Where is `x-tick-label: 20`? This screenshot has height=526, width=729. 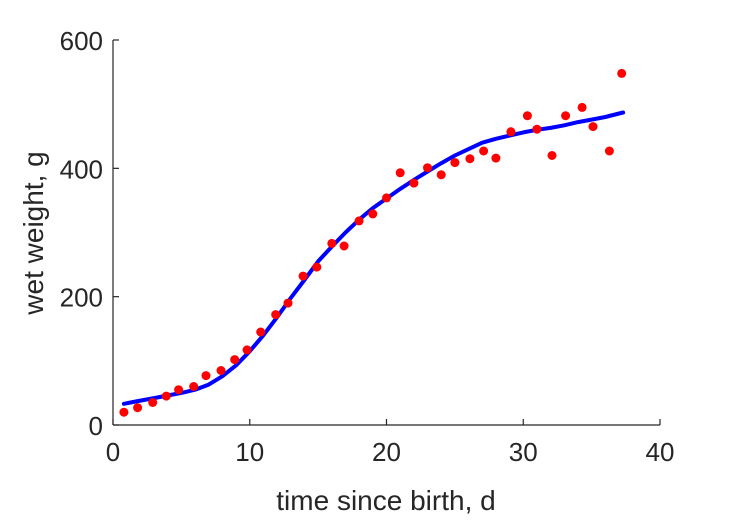
x-tick-label: 20 is located at coordinates (386, 452).